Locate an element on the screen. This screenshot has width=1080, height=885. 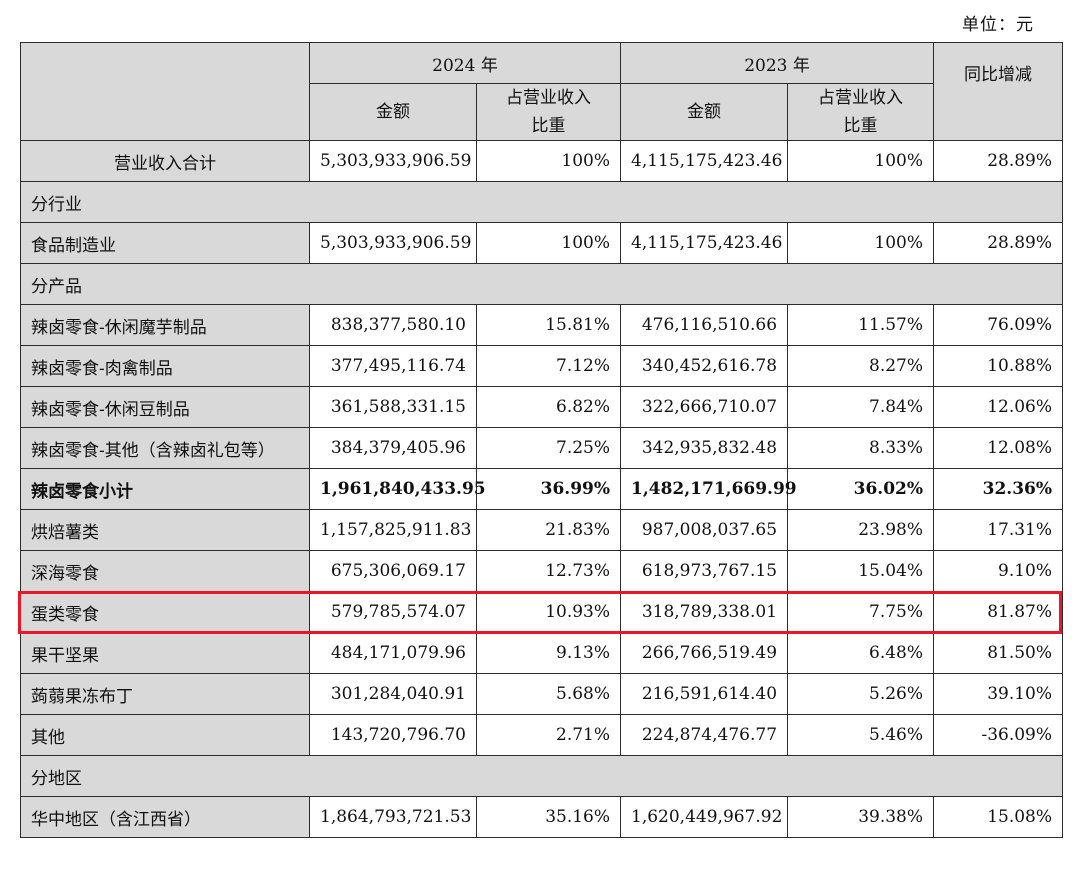
header-amount-2023: 金额 is located at coordinates (704, 112).